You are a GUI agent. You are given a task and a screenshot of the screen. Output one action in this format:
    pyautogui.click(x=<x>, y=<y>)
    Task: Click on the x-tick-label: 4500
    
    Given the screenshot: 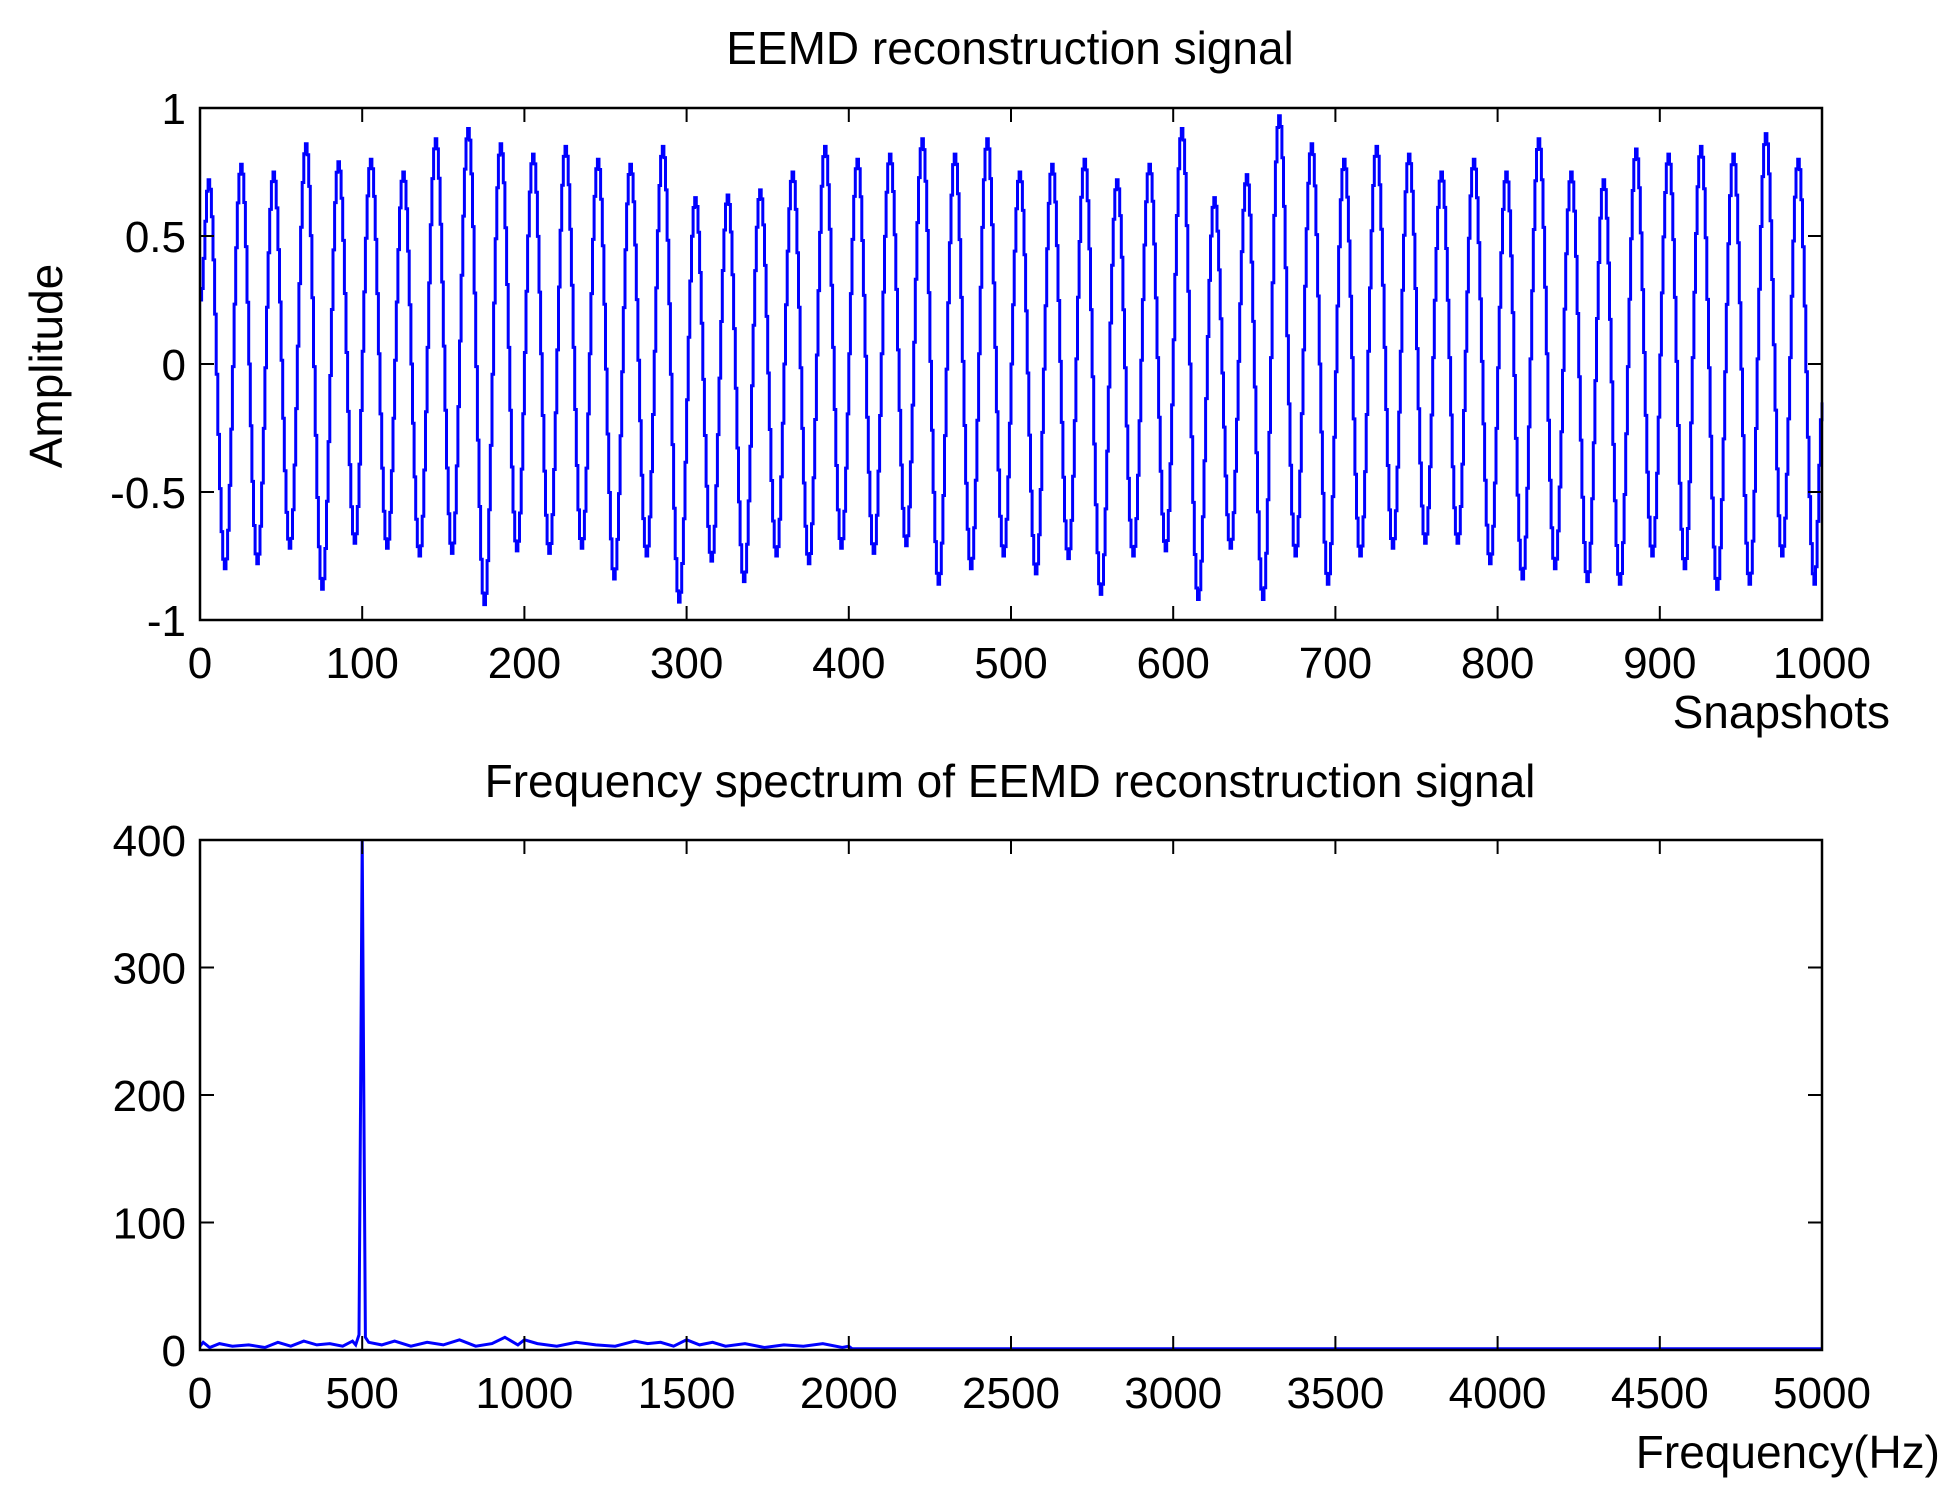 What is the action you would take?
    pyautogui.click(x=1660, y=1393)
    